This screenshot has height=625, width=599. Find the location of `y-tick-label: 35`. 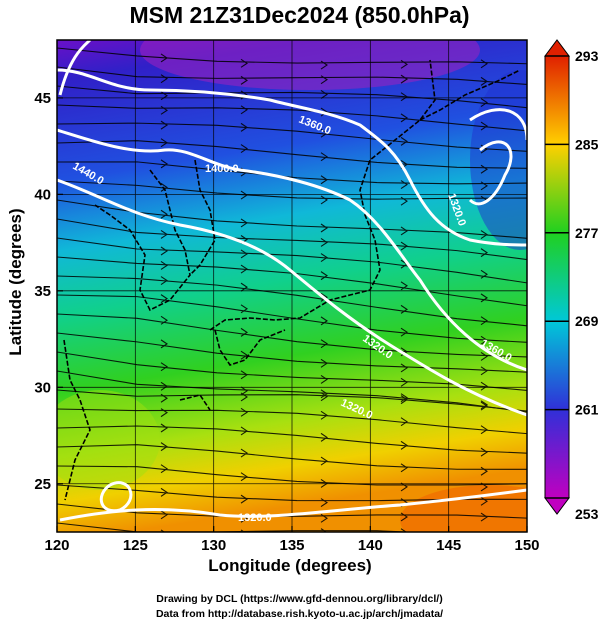

y-tick-label: 35 is located at coordinates (42, 291).